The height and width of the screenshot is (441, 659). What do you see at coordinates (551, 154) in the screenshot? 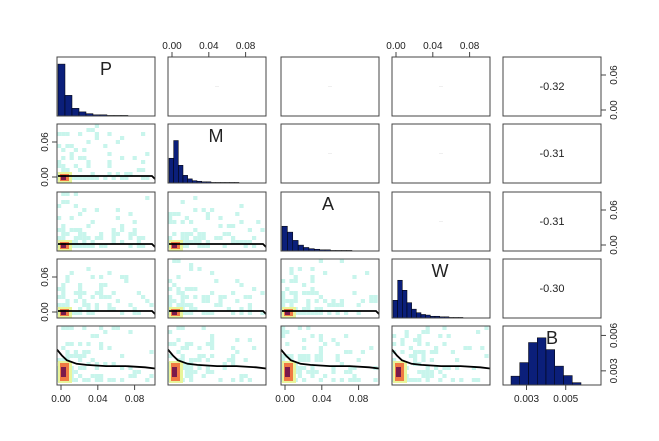
I see `correlation-M-B: -0.31` at bounding box center [551, 154].